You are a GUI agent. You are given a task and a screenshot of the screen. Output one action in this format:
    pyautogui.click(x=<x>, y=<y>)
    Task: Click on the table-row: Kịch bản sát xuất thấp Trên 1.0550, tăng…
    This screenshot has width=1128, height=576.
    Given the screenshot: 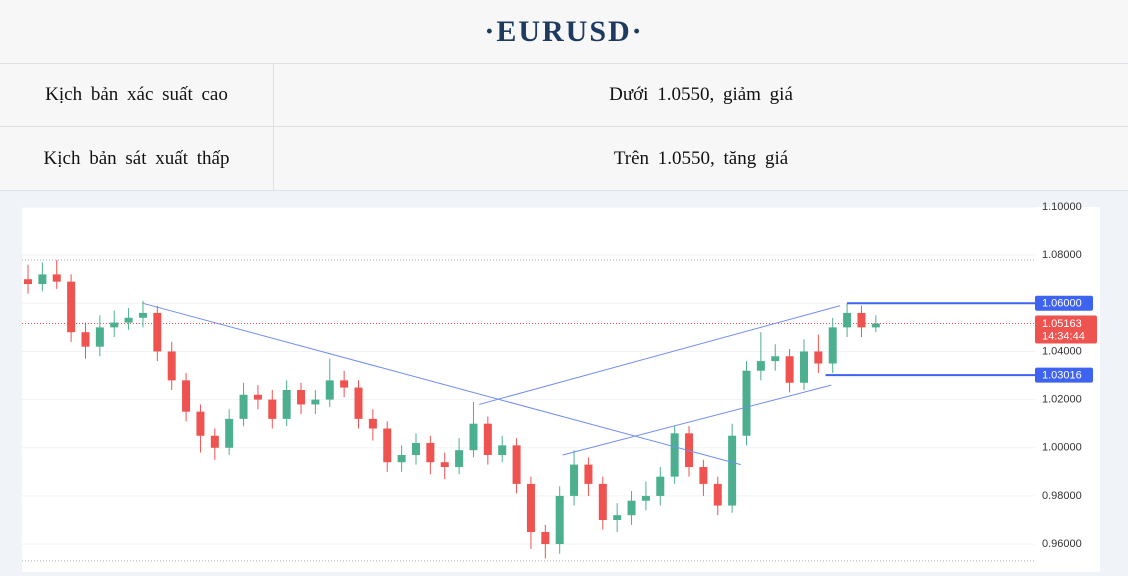 What is the action you would take?
    pyautogui.click(x=564, y=159)
    